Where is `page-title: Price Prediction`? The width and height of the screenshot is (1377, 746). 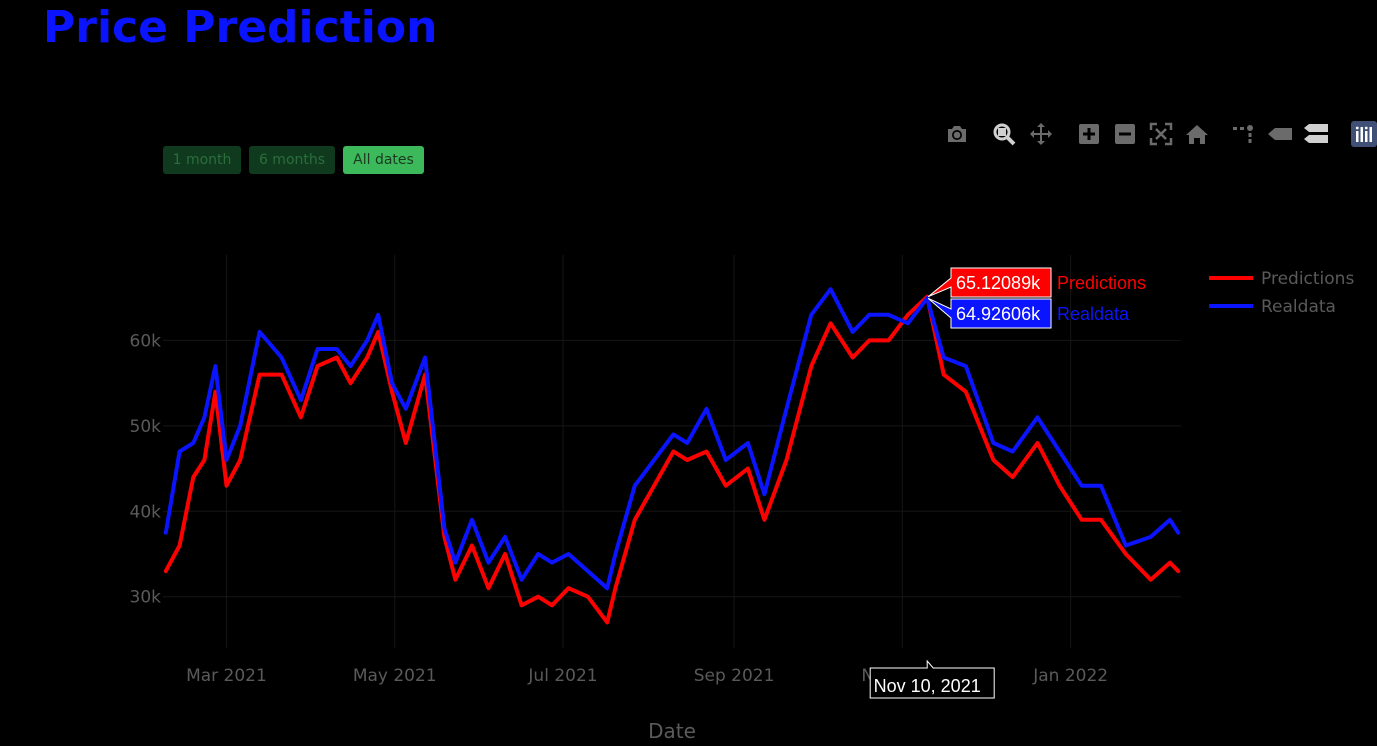
page-title: Price Prediction is located at coordinates (240, 27).